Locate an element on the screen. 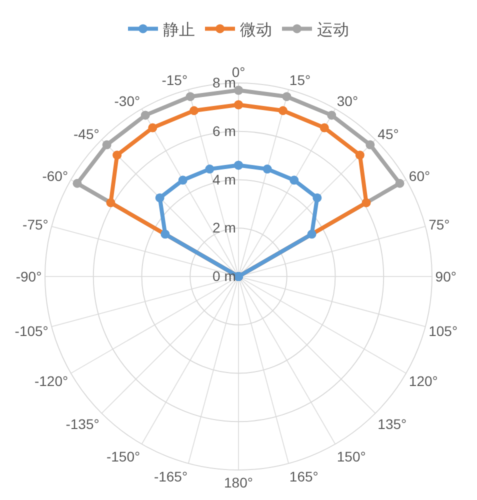  spoke-label: -15° is located at coordinates (175, 80).